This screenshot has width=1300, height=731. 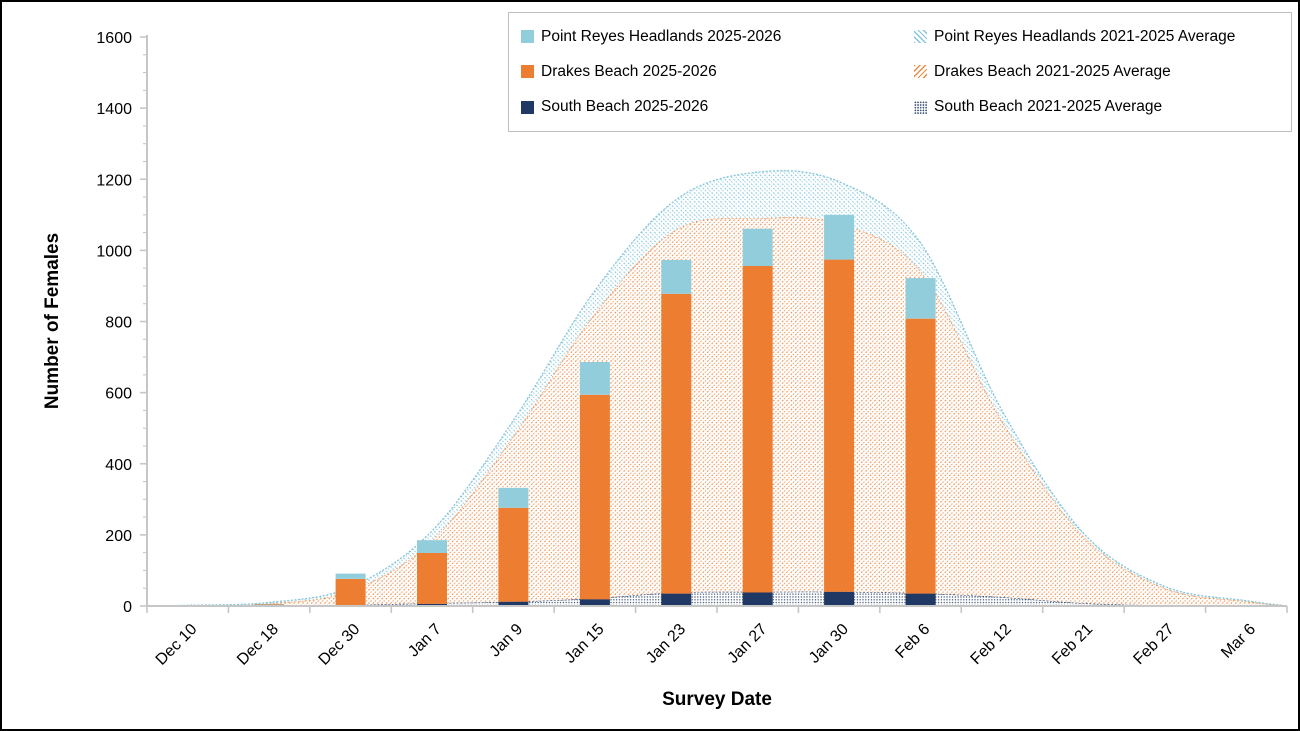 What do you see at coordinates (829, 644) in the screenshot?
I see `x-tick-label: Jan 30` at bounding box center [829, 644].